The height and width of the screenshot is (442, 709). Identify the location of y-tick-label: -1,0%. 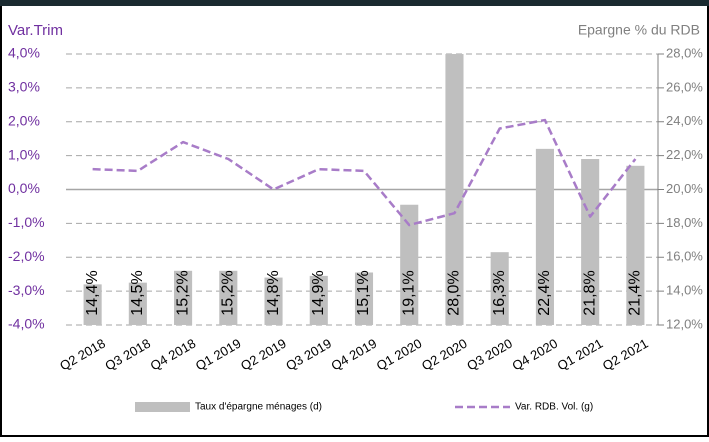
(26, 222).